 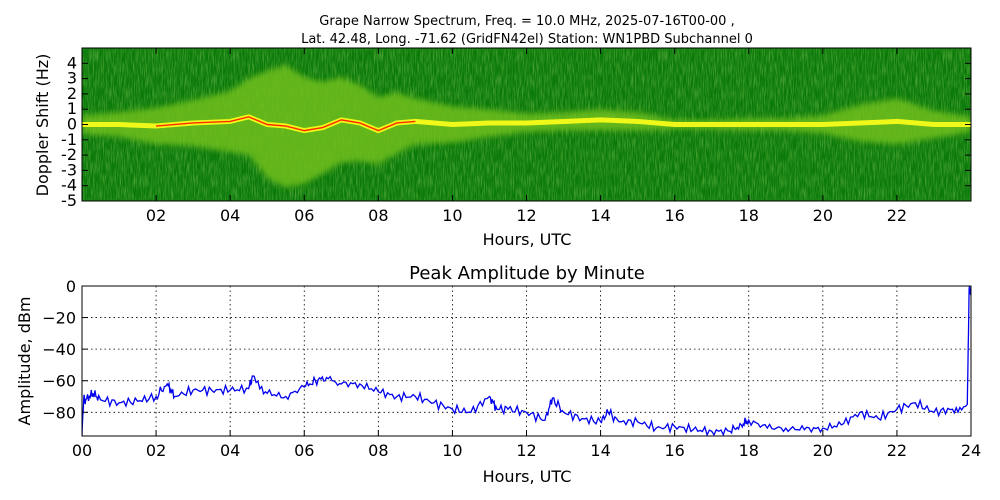 I want to click on spectrogram-ytick-label: 2, so click(x=72, y=93).